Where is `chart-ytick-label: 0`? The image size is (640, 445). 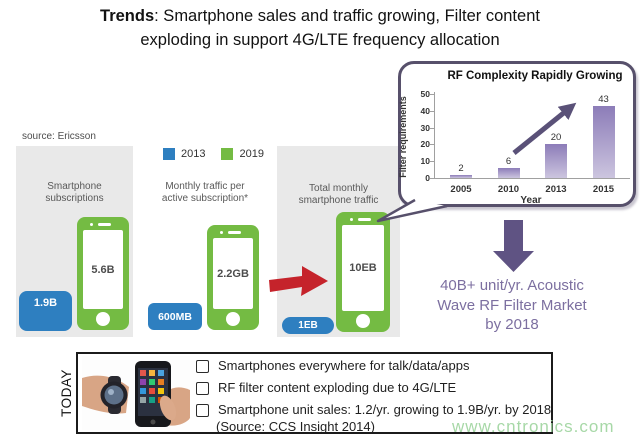
chart-ytick-label: 0 is located at coordinates (427, 178).